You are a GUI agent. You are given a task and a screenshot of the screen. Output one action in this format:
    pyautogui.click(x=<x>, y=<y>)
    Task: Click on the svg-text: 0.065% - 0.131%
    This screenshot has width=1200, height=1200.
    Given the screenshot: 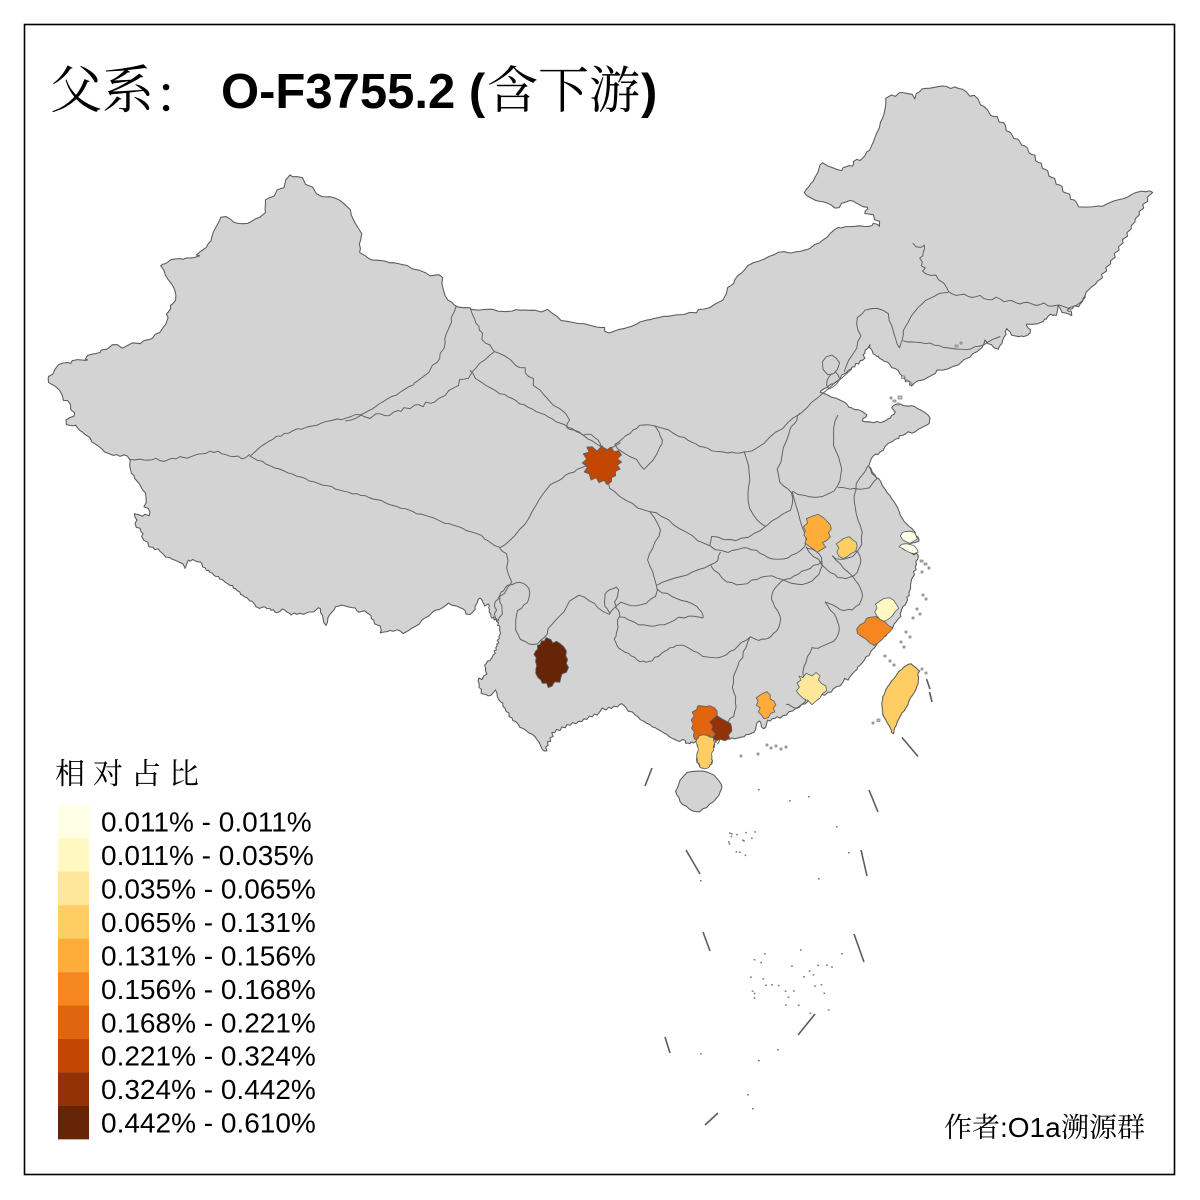 What is the action you would take?
    pyautogui.click(x=208, y=922)
    